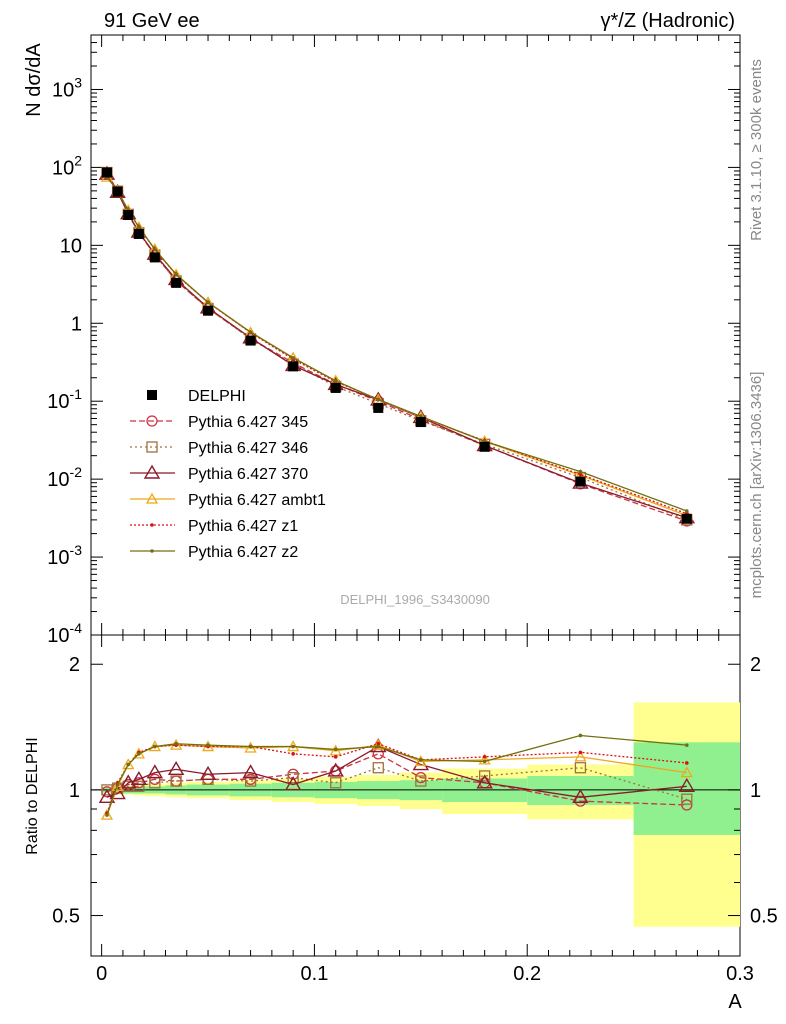 The height and width of the screenshot is (1024, 786). I want to click on ratio-series, so click(397, 776).